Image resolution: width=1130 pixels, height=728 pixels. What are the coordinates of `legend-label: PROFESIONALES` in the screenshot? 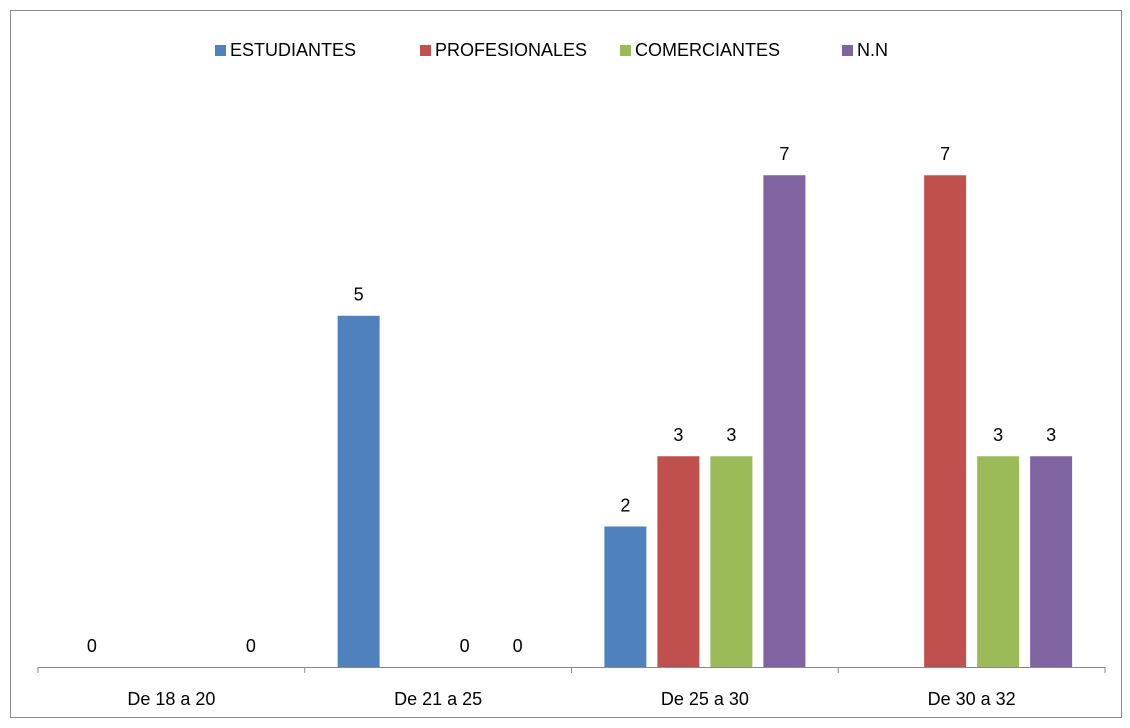 It's located at (511, 50).